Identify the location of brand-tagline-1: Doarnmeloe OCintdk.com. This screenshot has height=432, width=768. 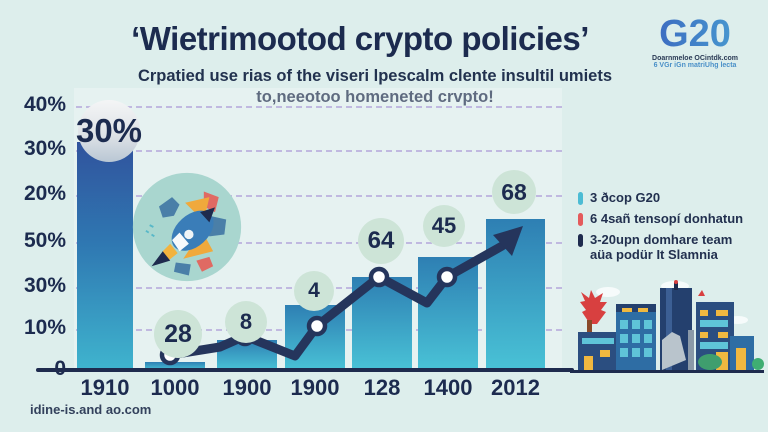
(695, 58).